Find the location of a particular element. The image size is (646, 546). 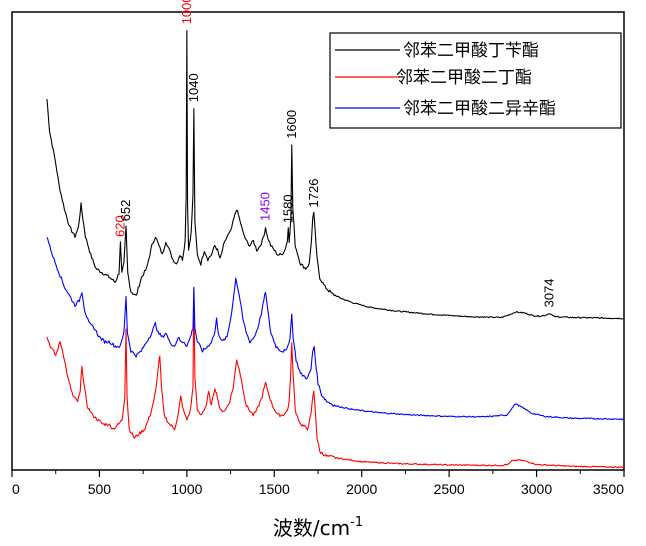

peak-label-3074: 3074 is located at coordinates (549, 292).